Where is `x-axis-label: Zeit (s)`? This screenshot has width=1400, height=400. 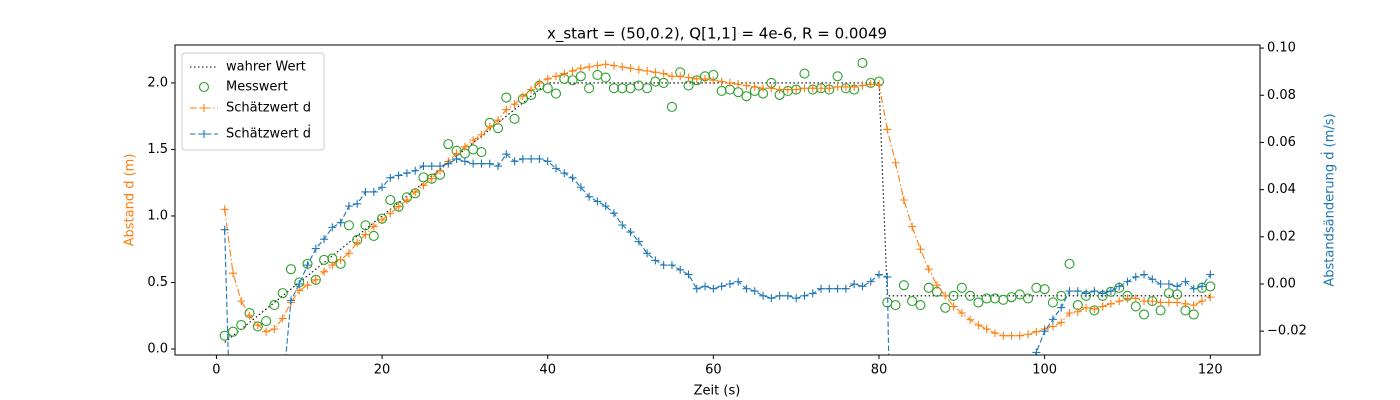
x-axis-label: Zeit (s) is located at coordinates (717, 391).